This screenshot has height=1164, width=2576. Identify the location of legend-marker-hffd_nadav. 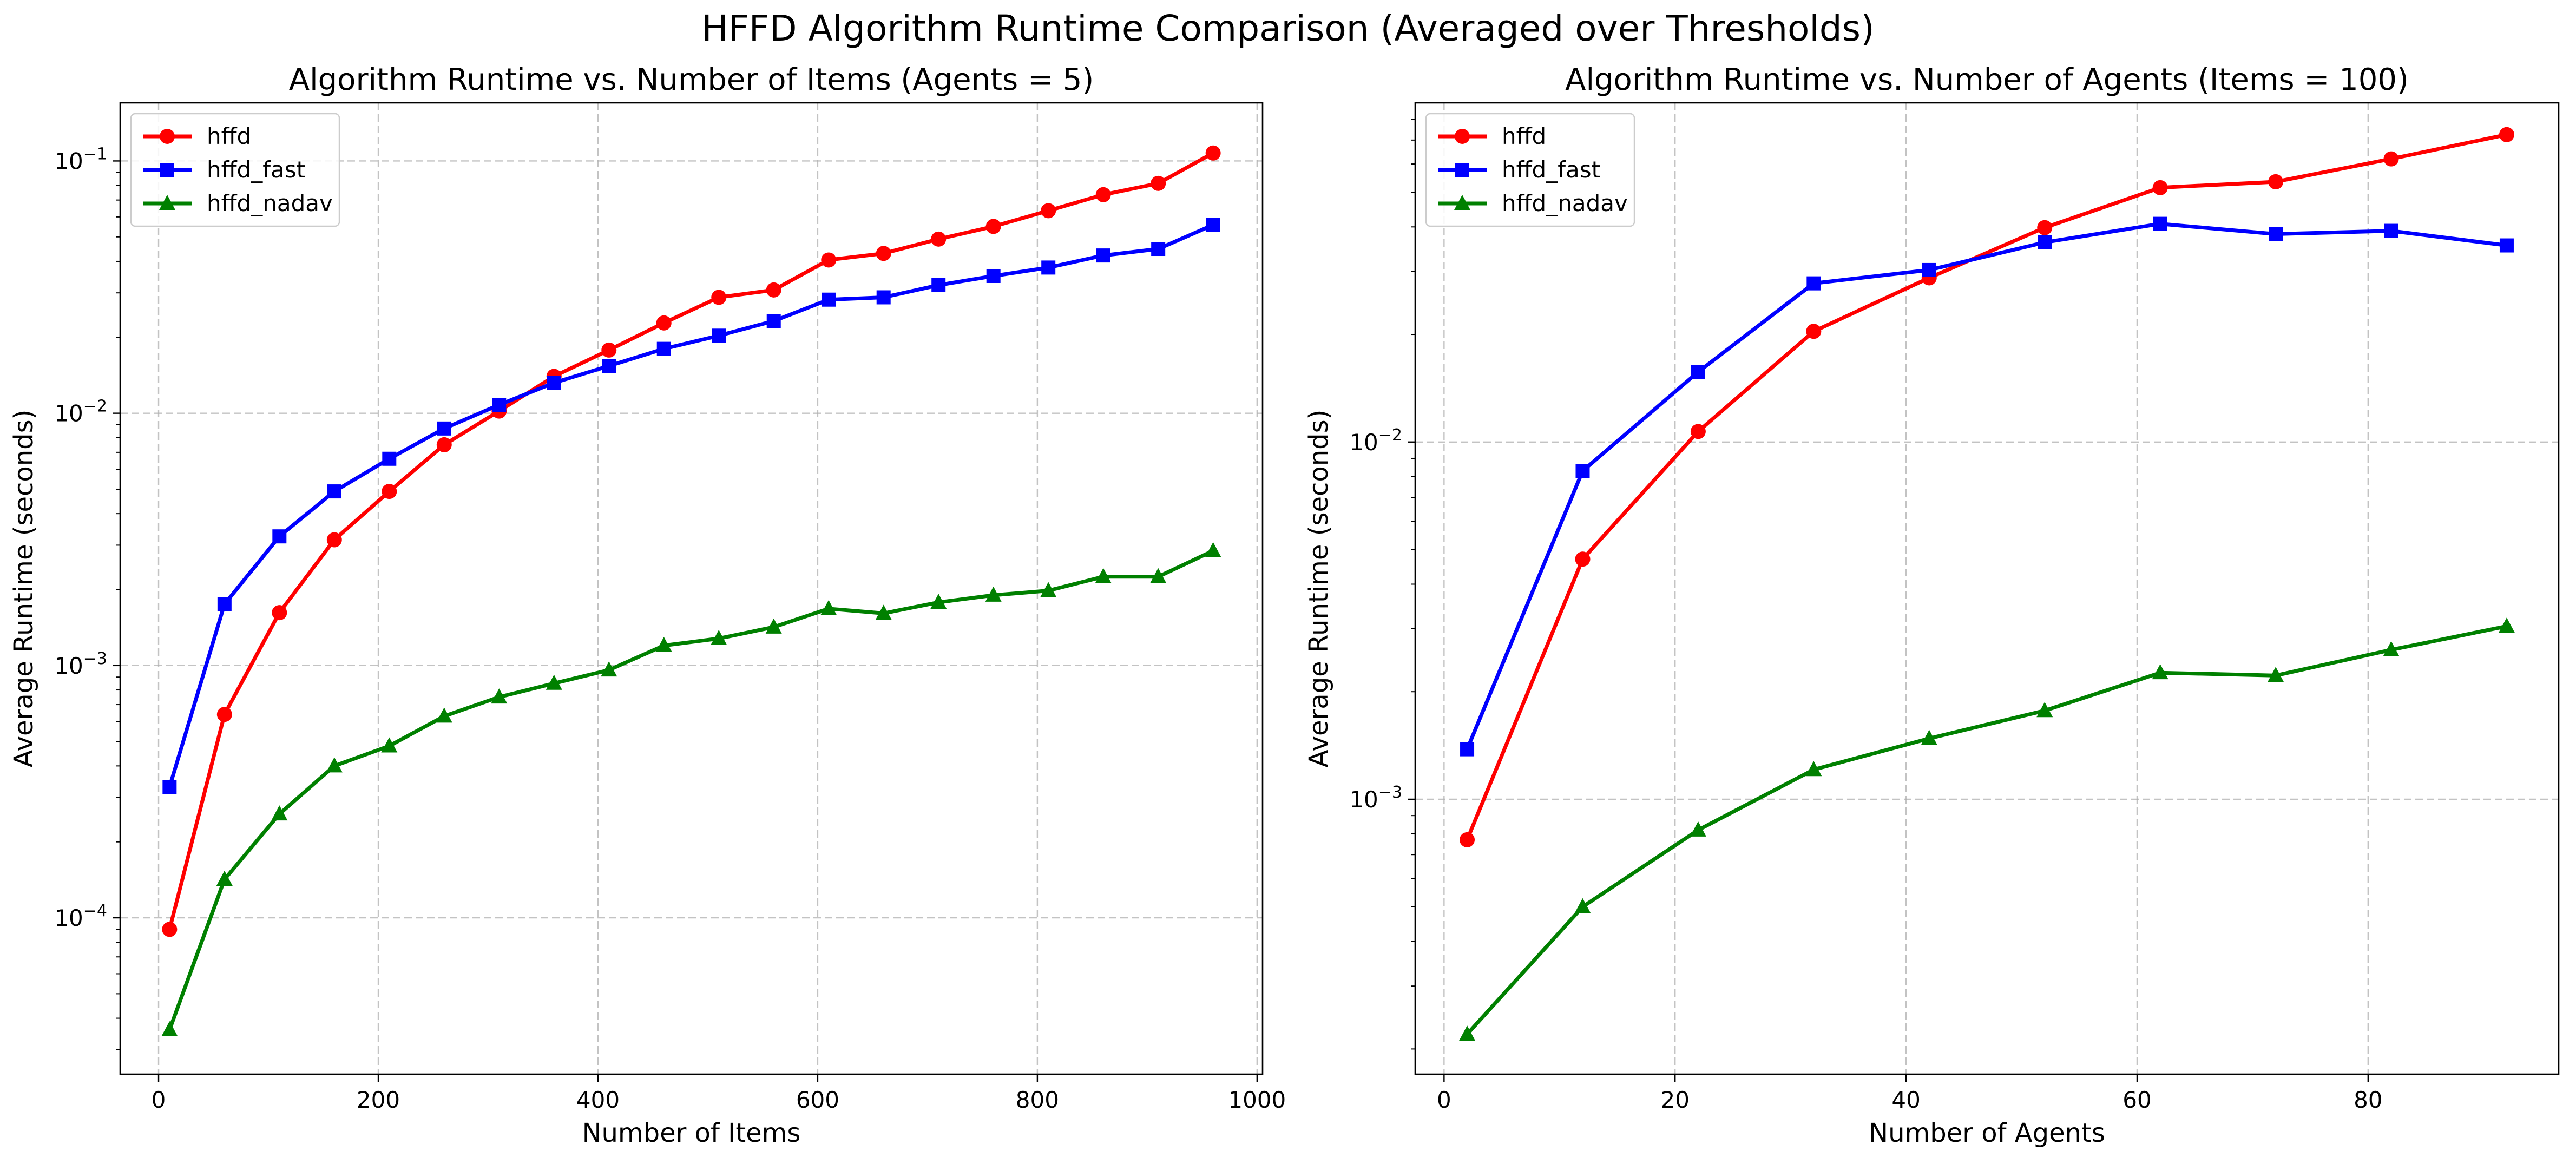
(167, 202).